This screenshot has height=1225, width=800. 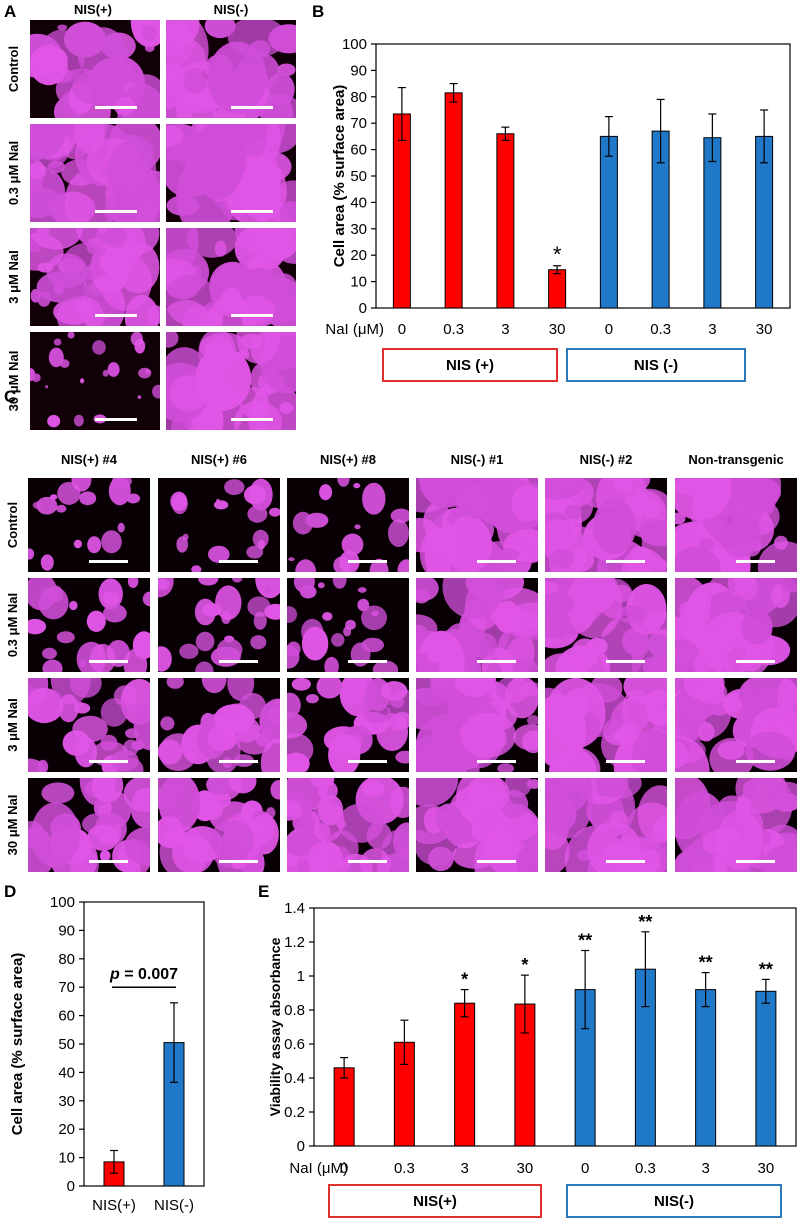 I want to click on panel-b-nis-positive-group-box: NIS (+), so click(x=470, y=365).